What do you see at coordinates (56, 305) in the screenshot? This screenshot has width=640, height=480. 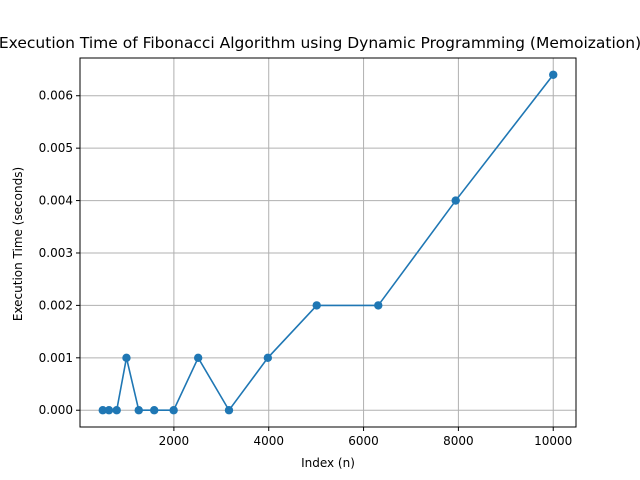 I see `y-tick-label: 0.002` at bounding box center [56, 305].